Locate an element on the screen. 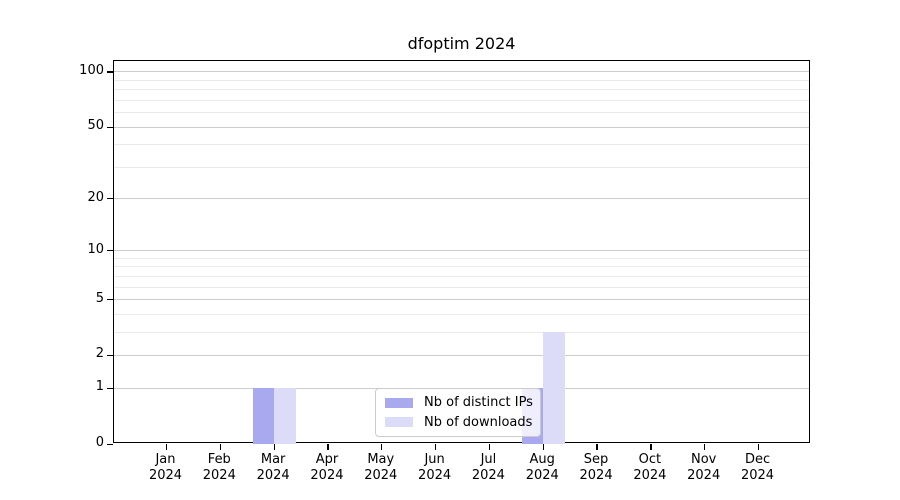 The image size is (900, 500). legend-item-distinct-ips: Nb of distinct IPs is located at coordinates (462, 402).